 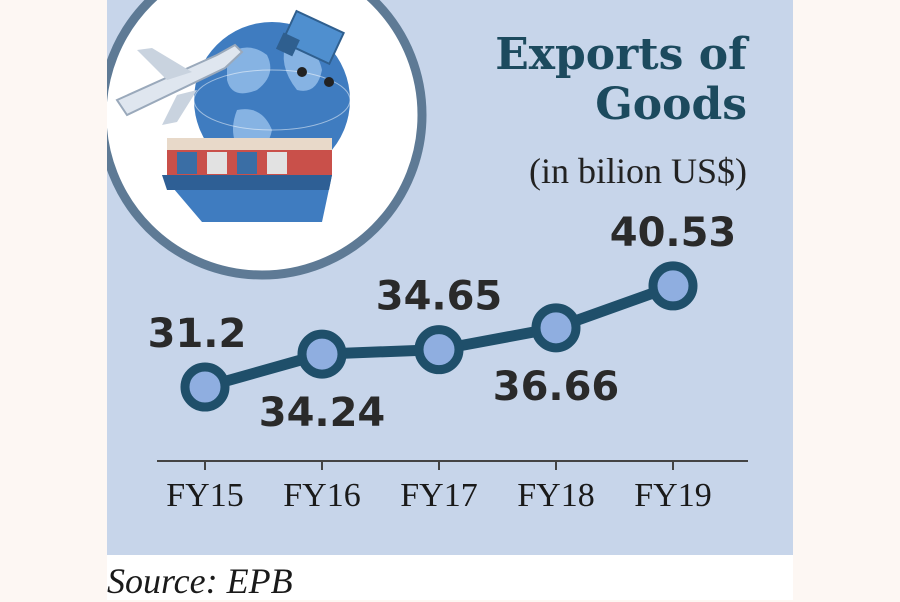 I want to click on source-strip, so click(x=450, y=577).